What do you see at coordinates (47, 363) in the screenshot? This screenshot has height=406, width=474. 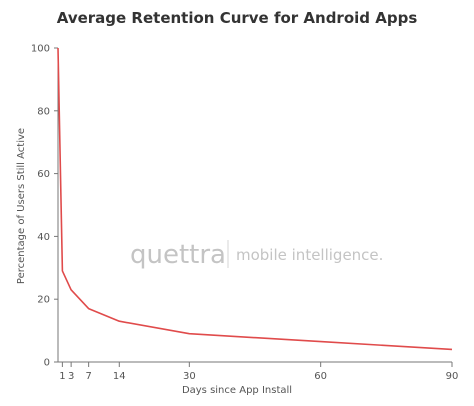 I see `y-tick-label: 0` at bounding box center [47, 363].